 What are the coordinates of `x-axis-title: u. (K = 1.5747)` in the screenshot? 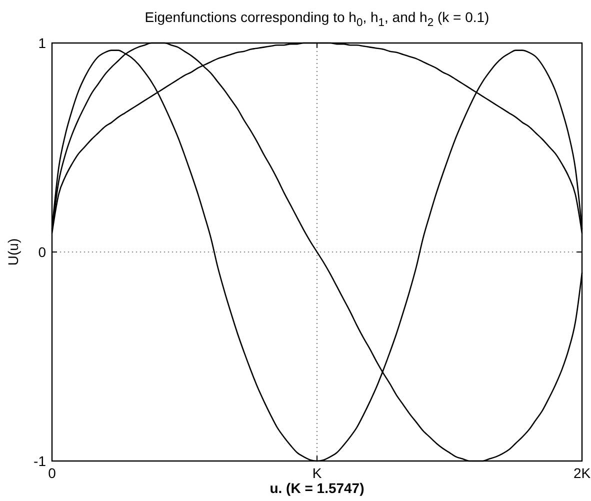 It's located at (317, 488).